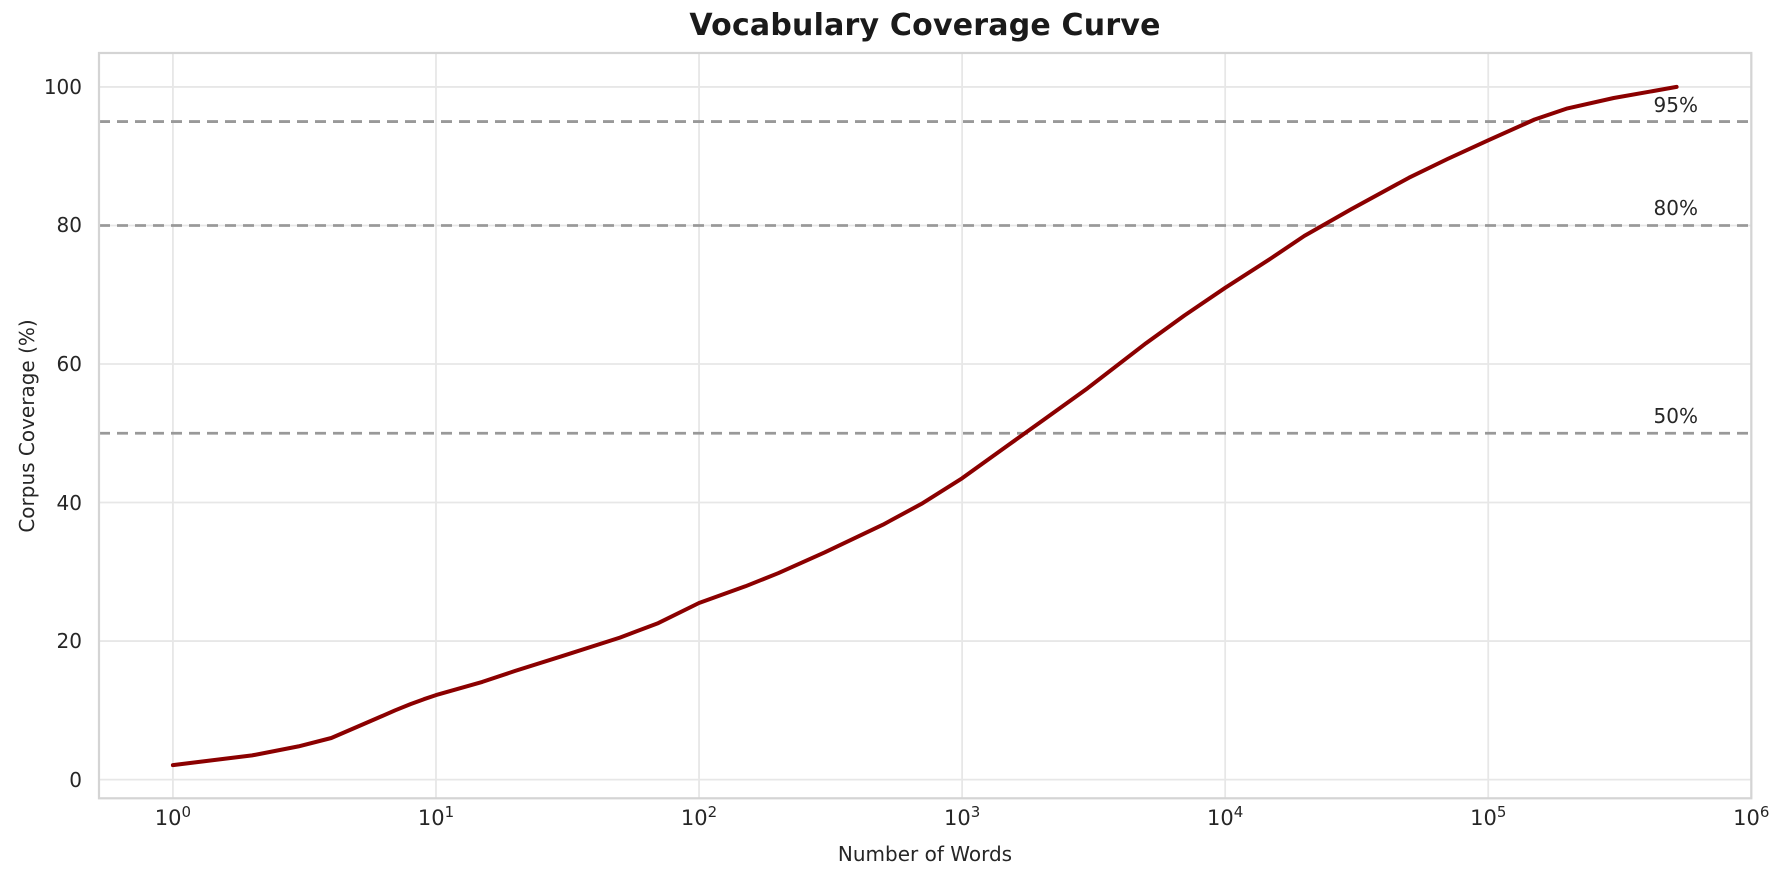  I want to click on threshold-label: 80%, so click(1675, 208).